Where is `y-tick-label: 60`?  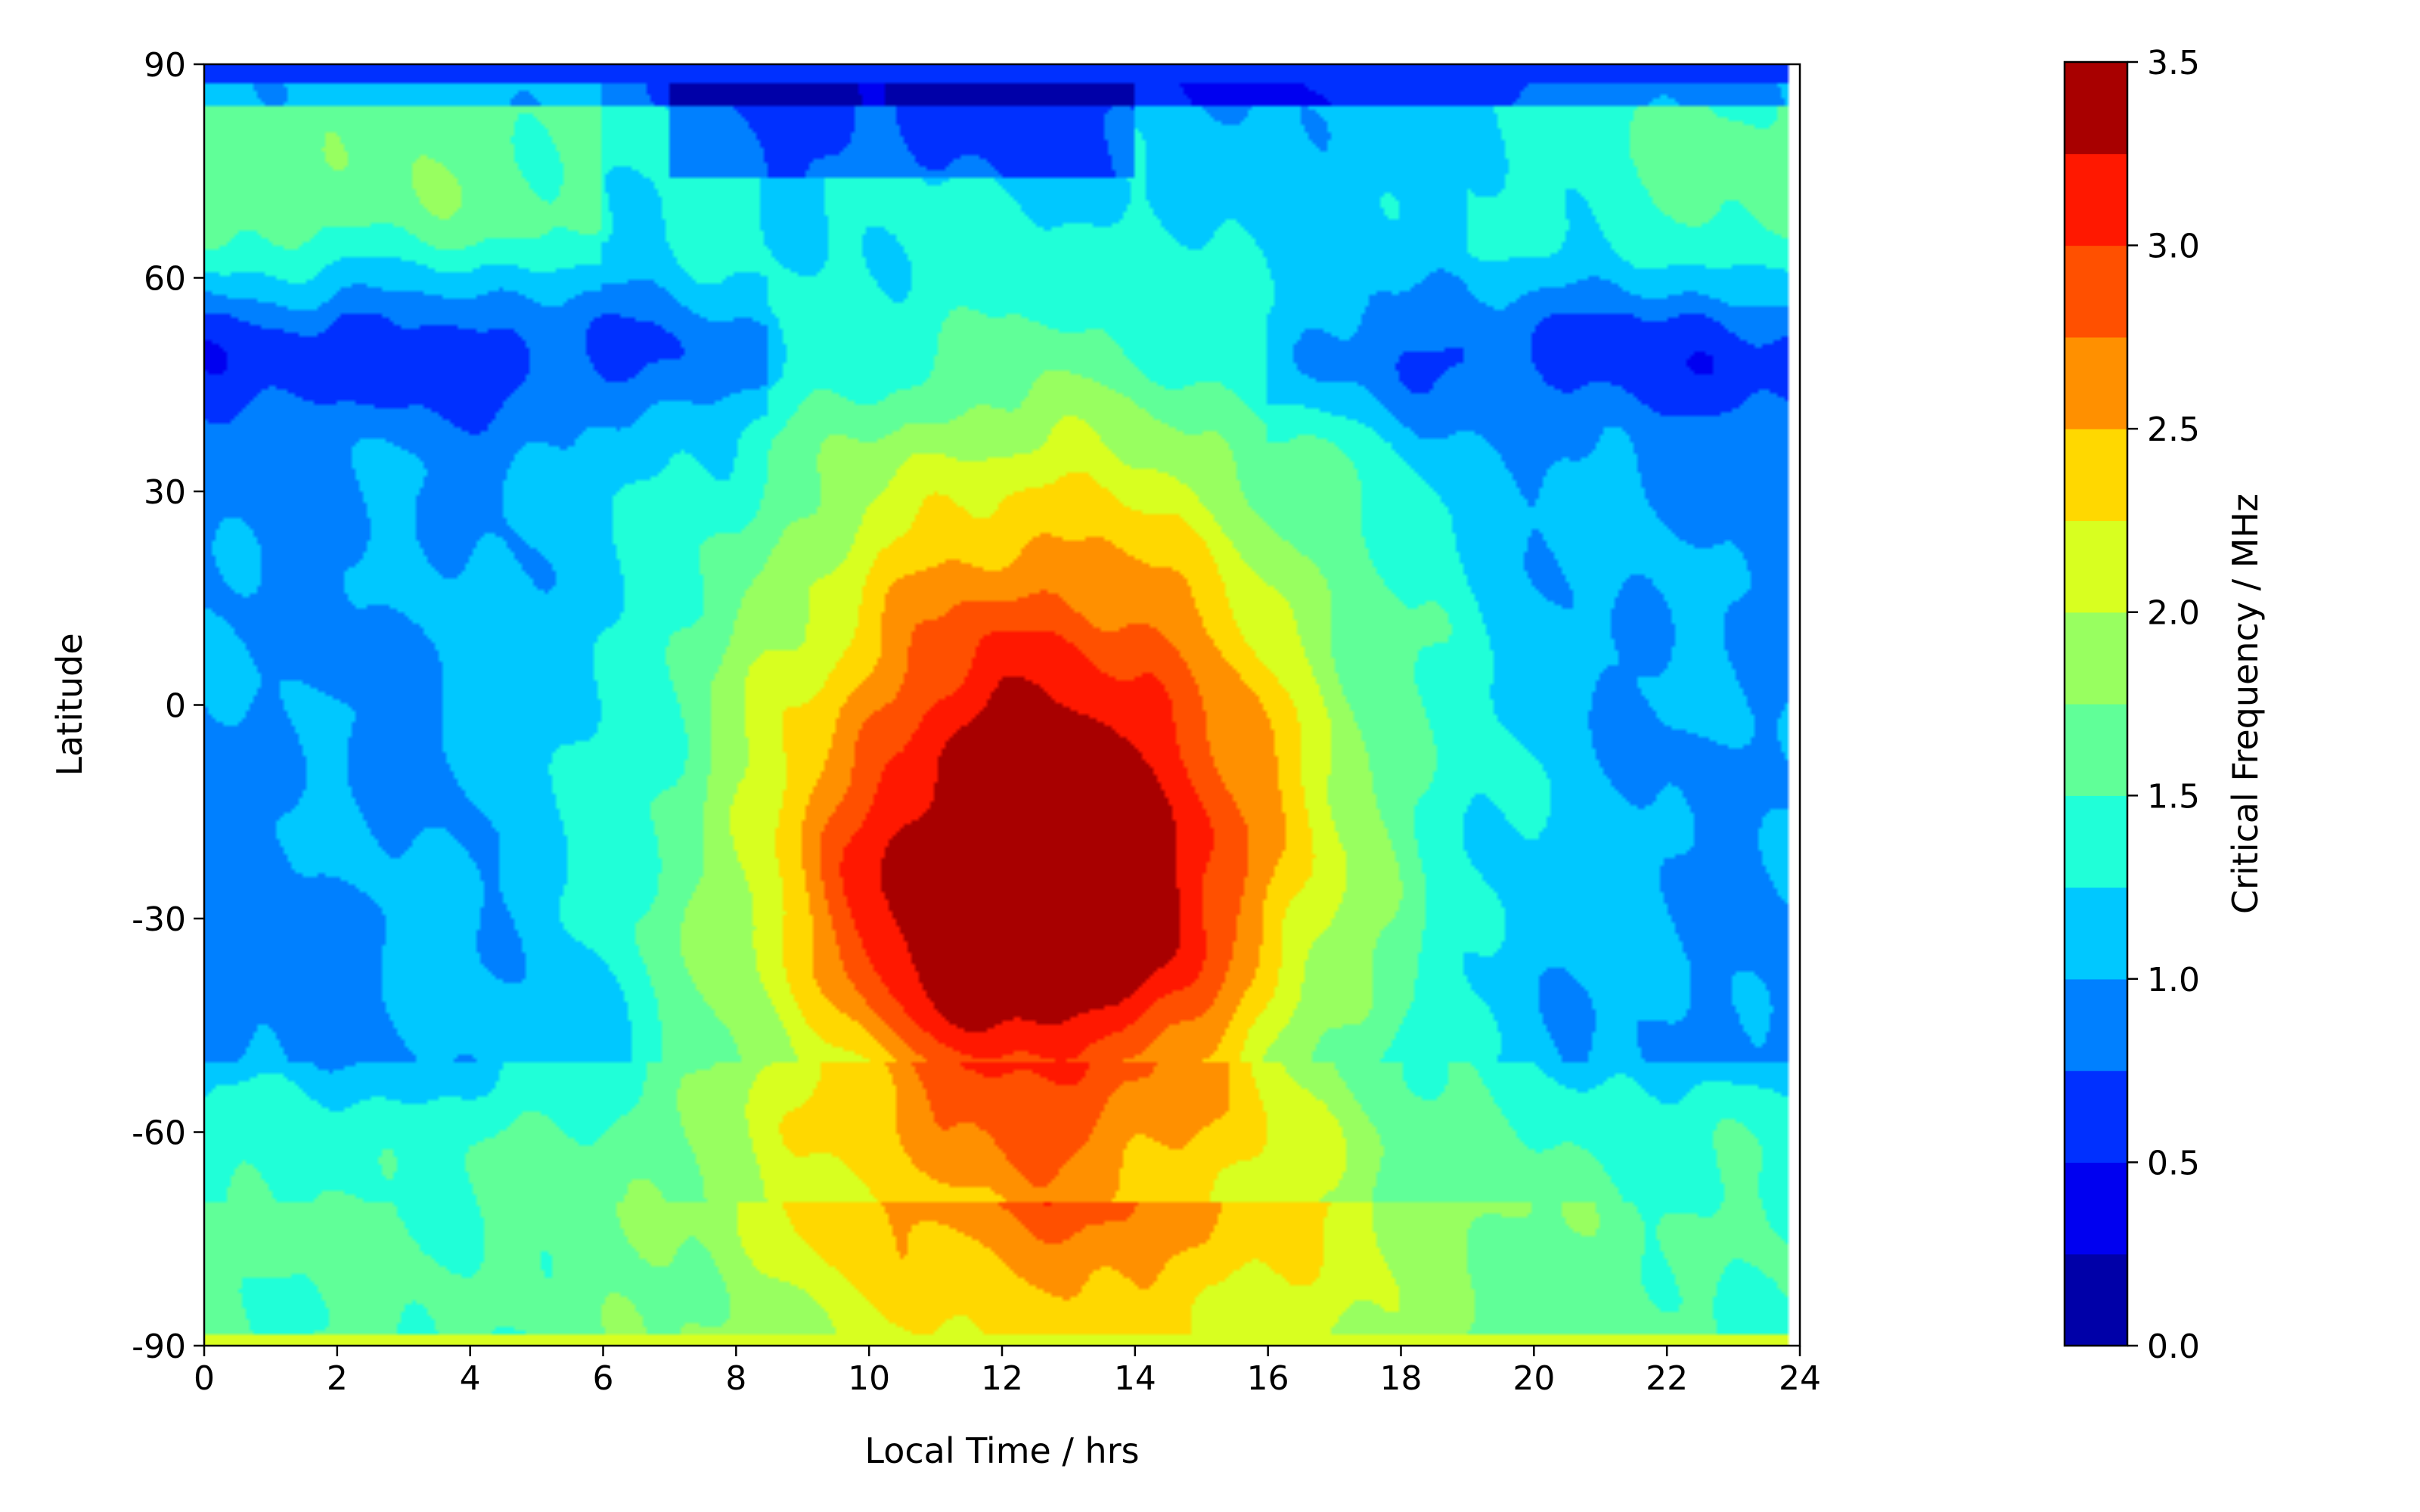
y-tick-label: 60 is located at coordinates (165, 279).